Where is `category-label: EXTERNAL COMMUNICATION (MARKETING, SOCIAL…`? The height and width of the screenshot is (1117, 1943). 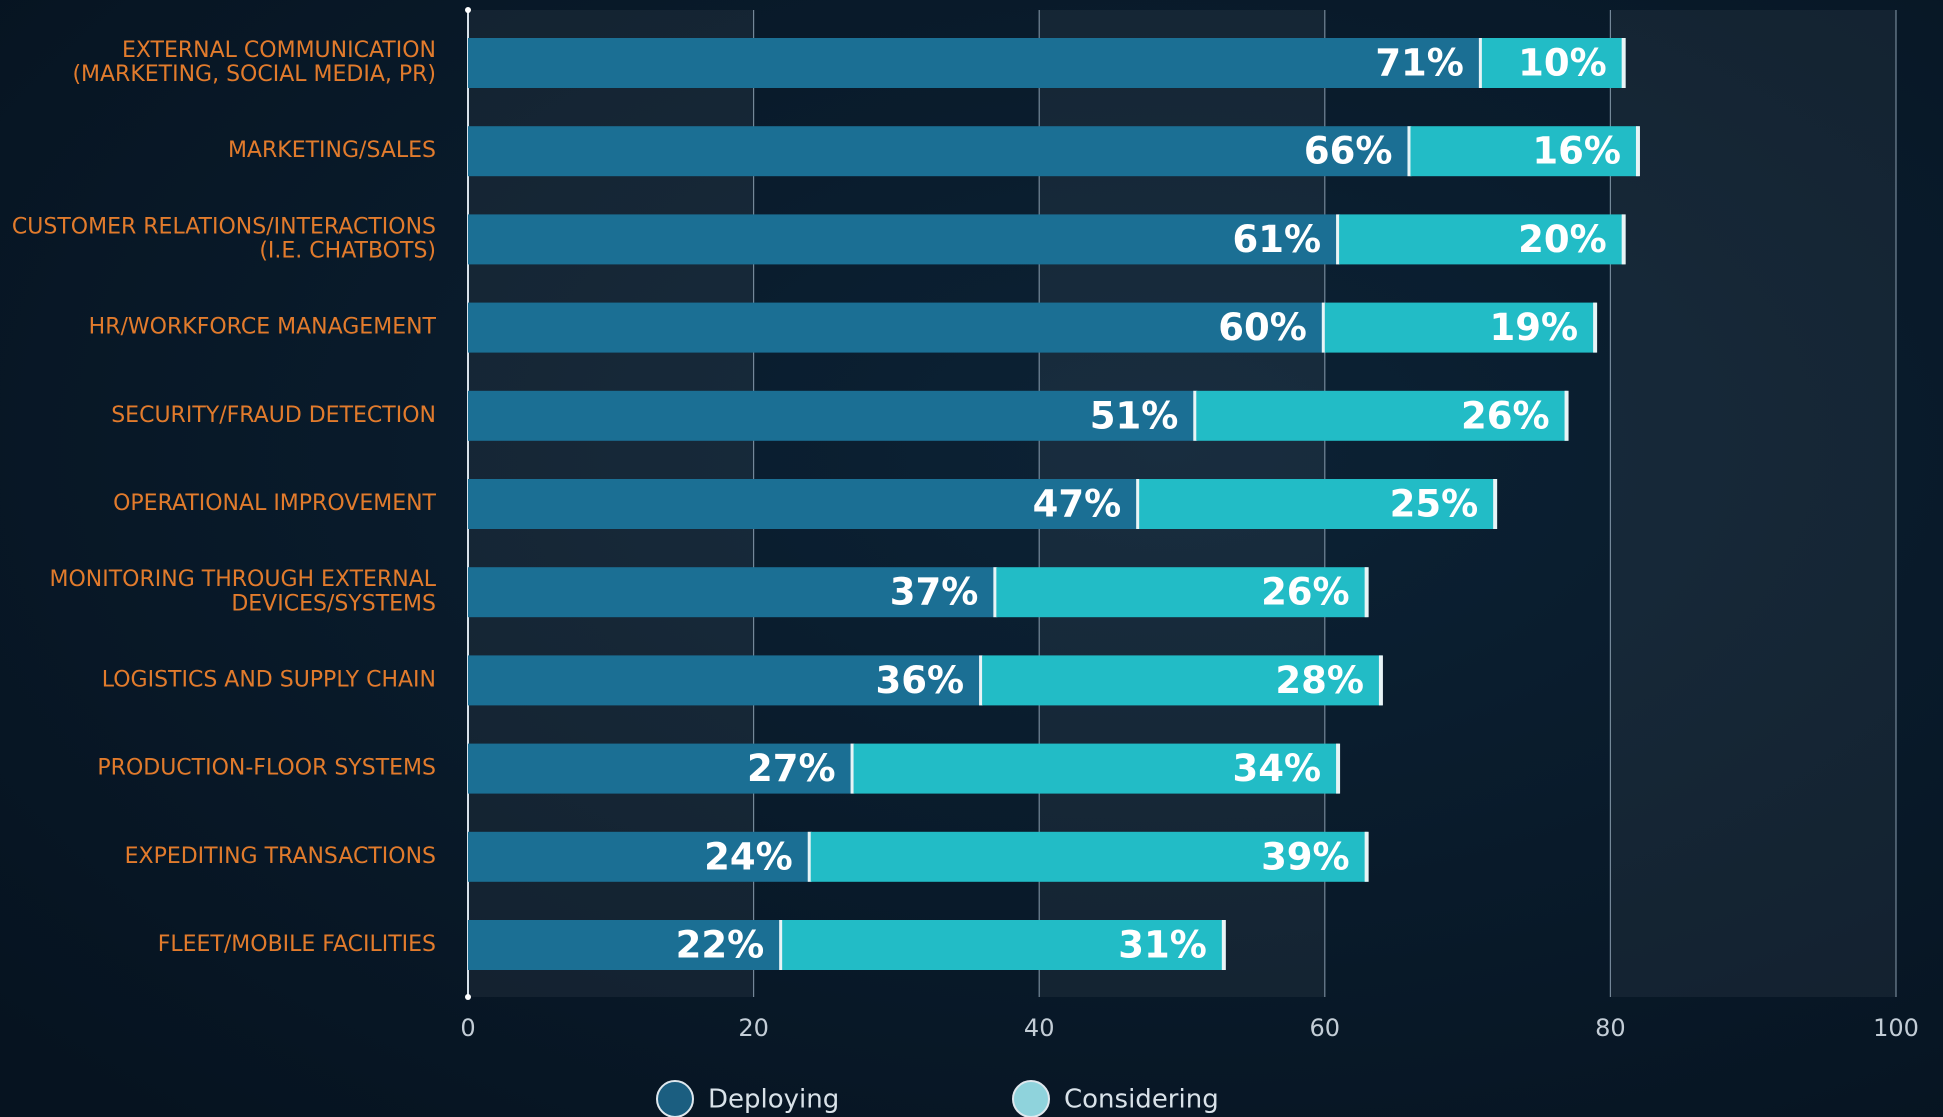
category-label: EXTERNAL COMMUNICATION (MARKETING, SOCIAL… is located at coordinates (254, 62).